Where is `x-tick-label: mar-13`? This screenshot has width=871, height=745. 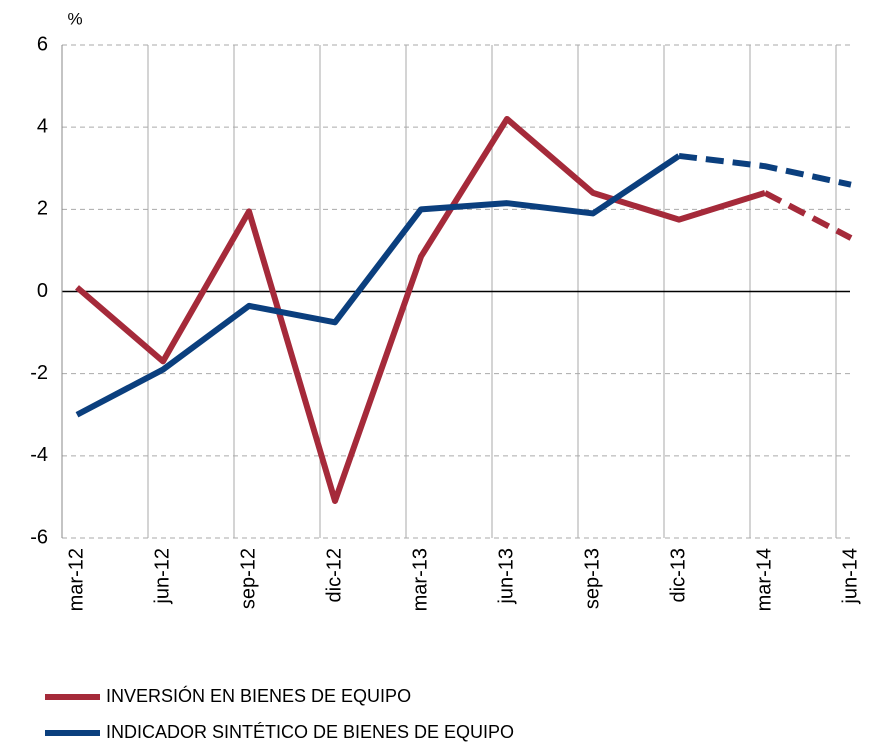
x-tick-label: mar-13 is located at coordinates (420, 579).